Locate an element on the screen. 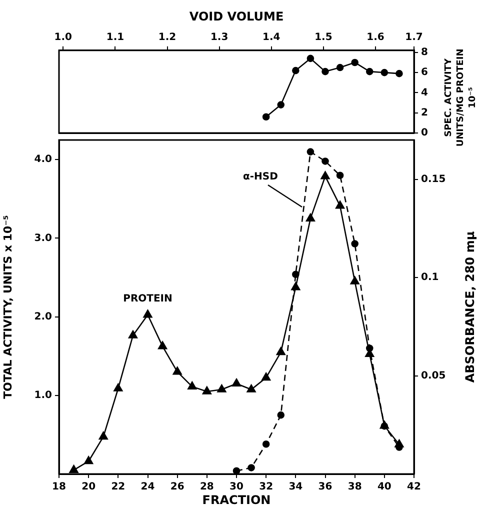  y2-tick-label: 8 is located at coordinates (424, 52).